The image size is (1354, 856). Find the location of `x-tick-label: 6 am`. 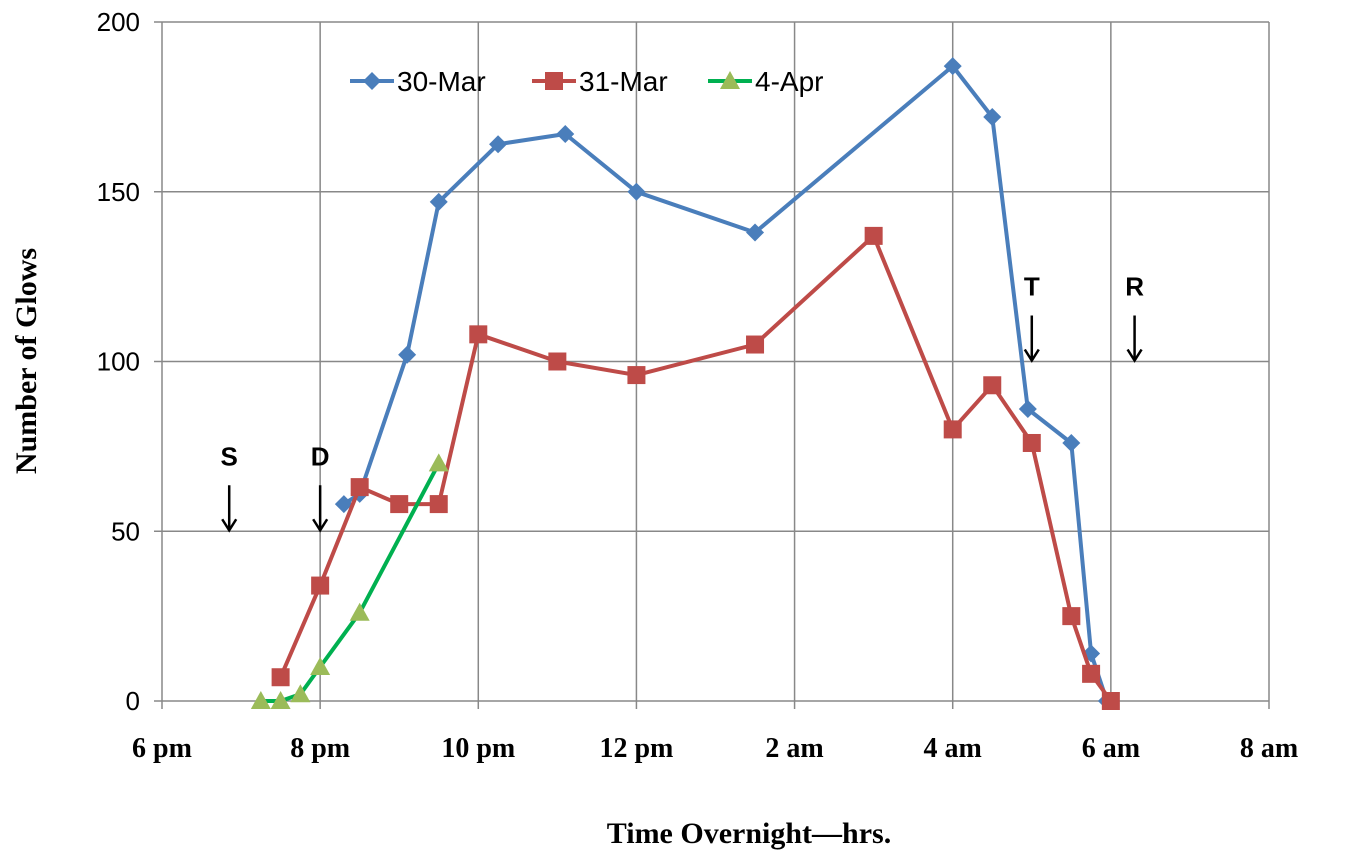

x-tick-label: 6 am is located at coordinates (1111, 748).